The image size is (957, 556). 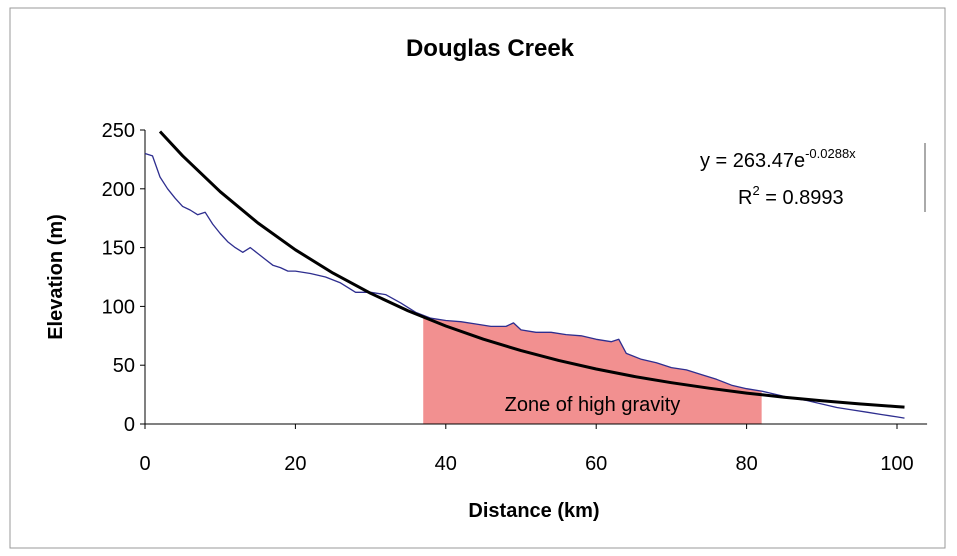 What do you see at coordinates (755, 190) in the screenshot?
I see `r-squared-exponent: 2` at bounding box center [755, 190].